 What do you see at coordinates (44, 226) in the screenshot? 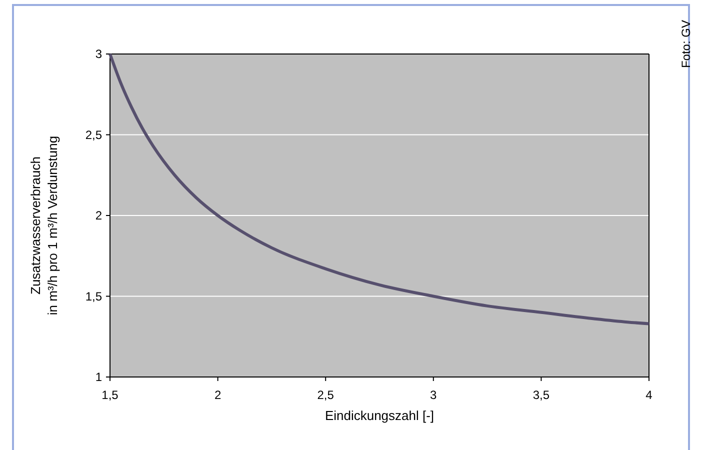
I see `y-axis-title: Zusatzwasserverbrauch in m³/h pro 1 m³/h Verdunstung` at bounding box center [44, 226].